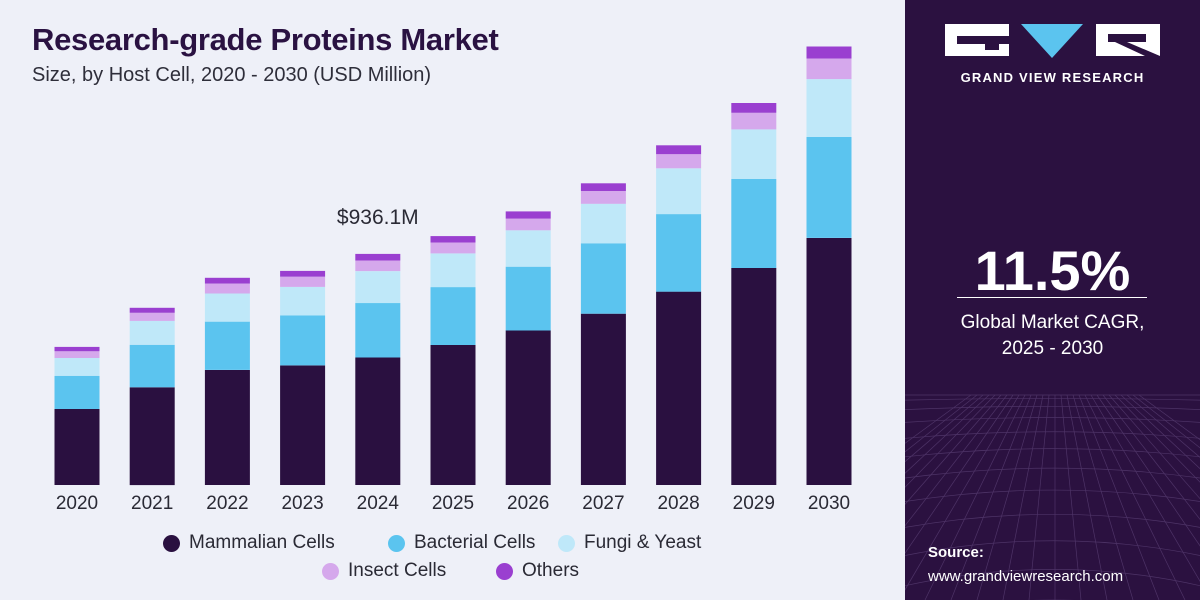 Image resolution: width=1200 pixels, height=600 pixels. What do you see at coordinates (77, 354) in the screenshot?
I see `bar-segment-2020-insect-cells` at bounding box center [77, 354].